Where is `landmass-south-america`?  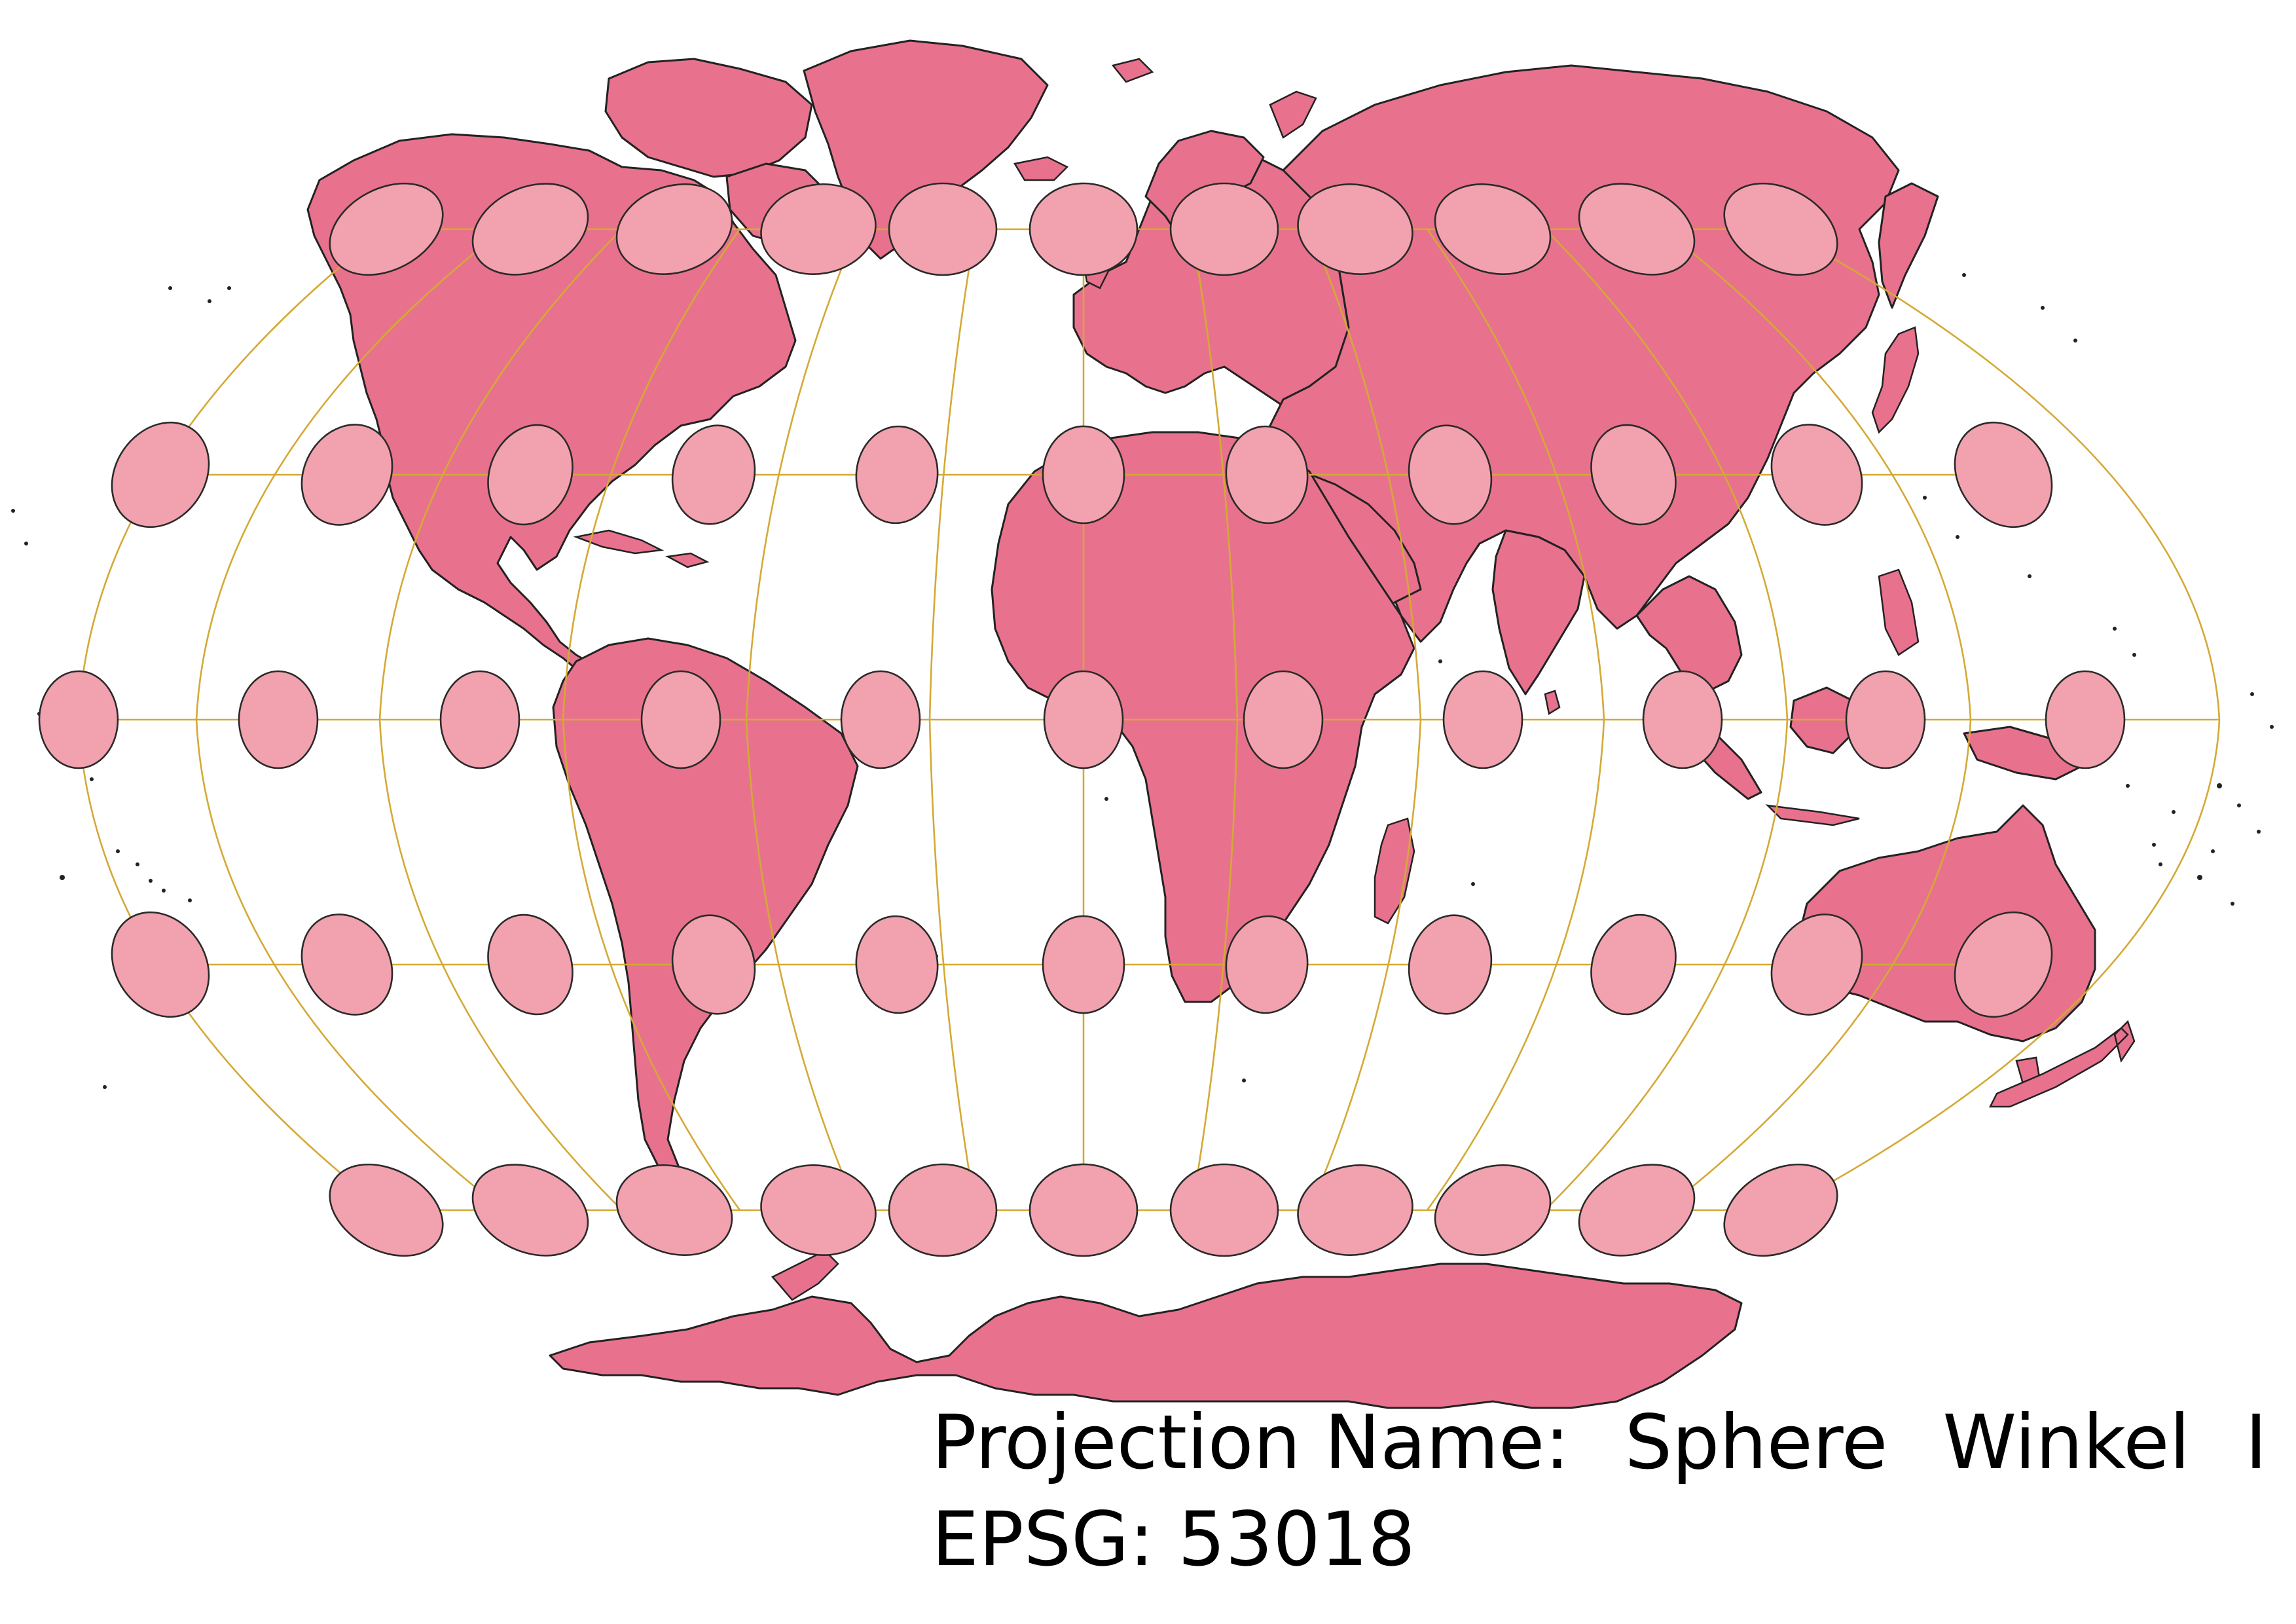
landmass-south-america is located at coordinates (705, 913).